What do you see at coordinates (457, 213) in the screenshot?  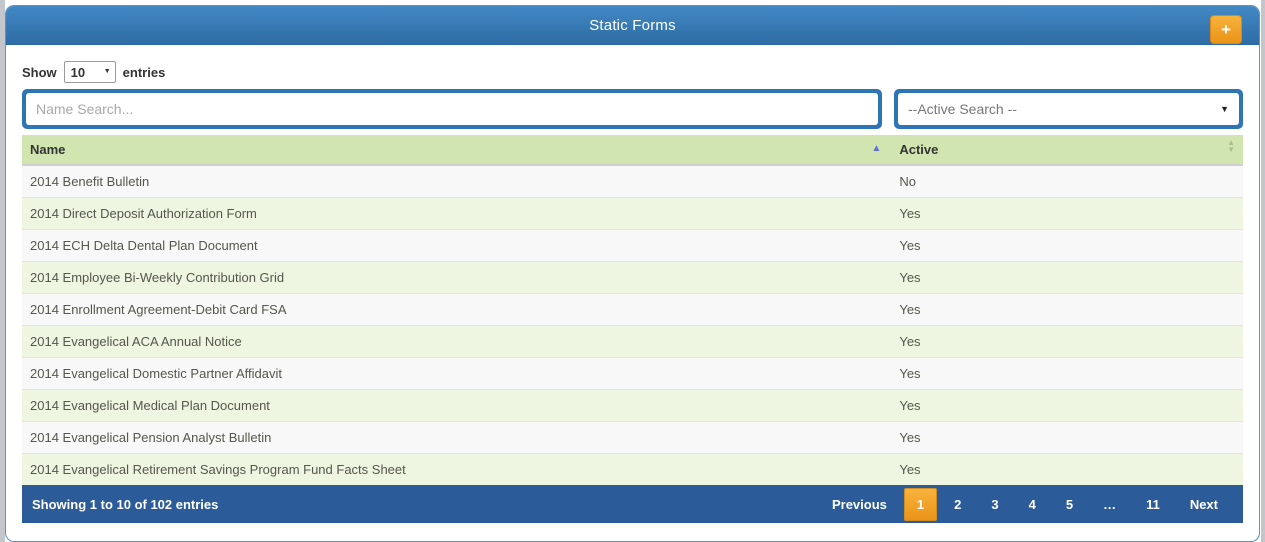 I see `cell-name: 2014 Direct Deposit Authorization Form` at bounding box center [457, 213].